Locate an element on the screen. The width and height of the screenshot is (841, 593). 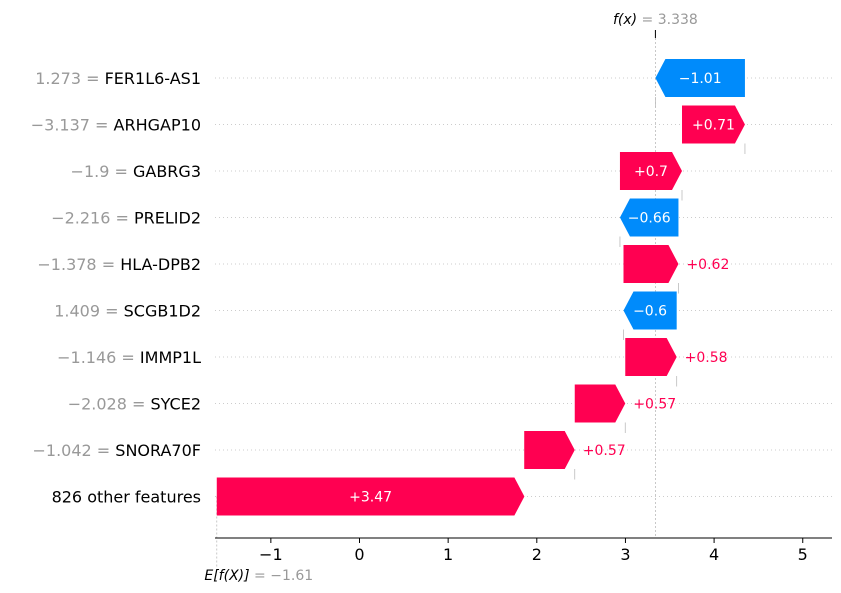
feature-name: IMMP1L is located at coordinates (170, 357).